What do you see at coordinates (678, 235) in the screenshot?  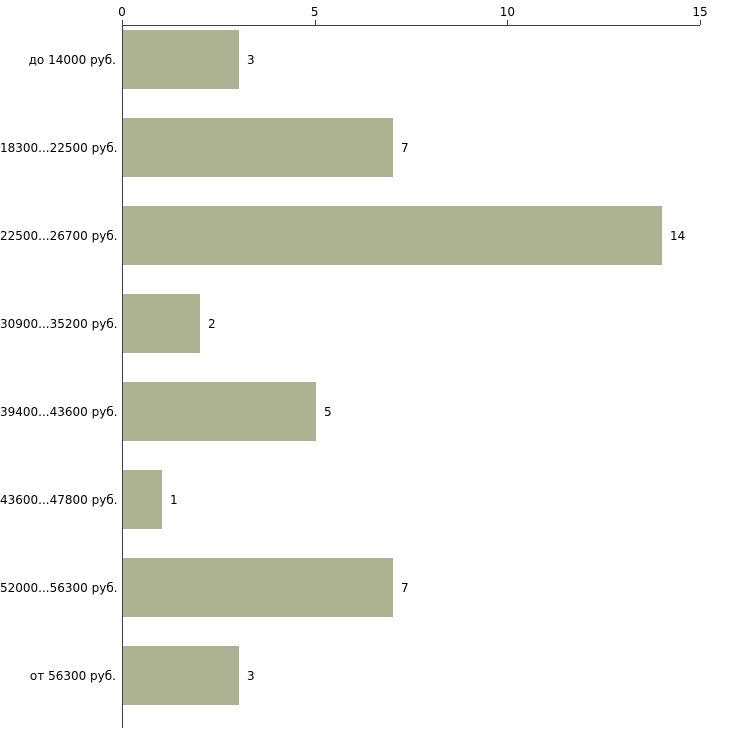 I see `bar-value-label: 14` at bounding box center [678, 235].